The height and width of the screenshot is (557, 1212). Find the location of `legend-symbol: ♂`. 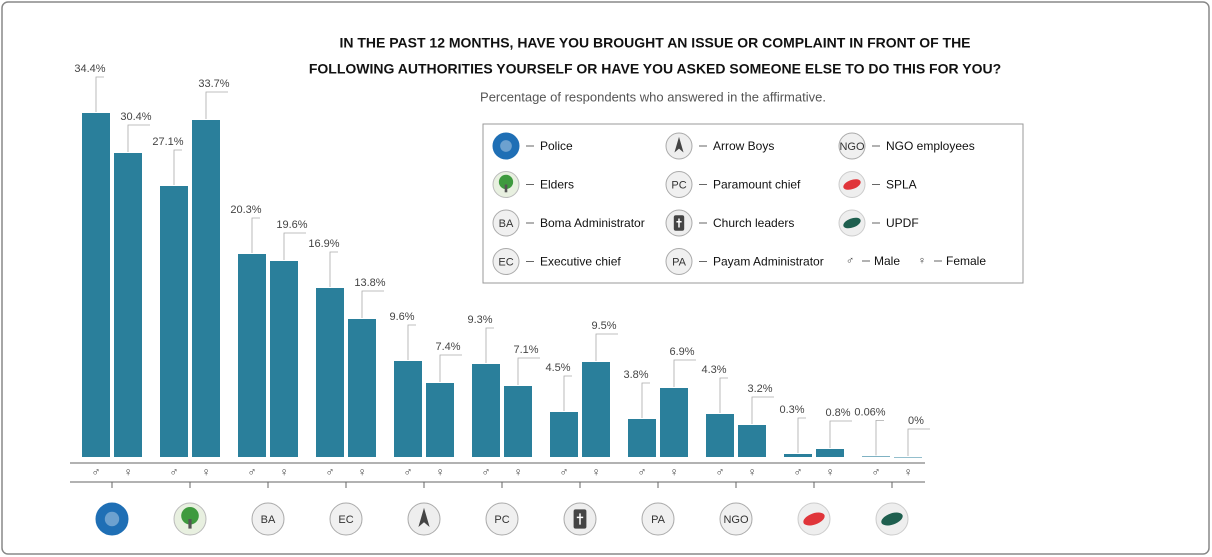

legend-symbol: ♂ is located at coordinates (850, 261).